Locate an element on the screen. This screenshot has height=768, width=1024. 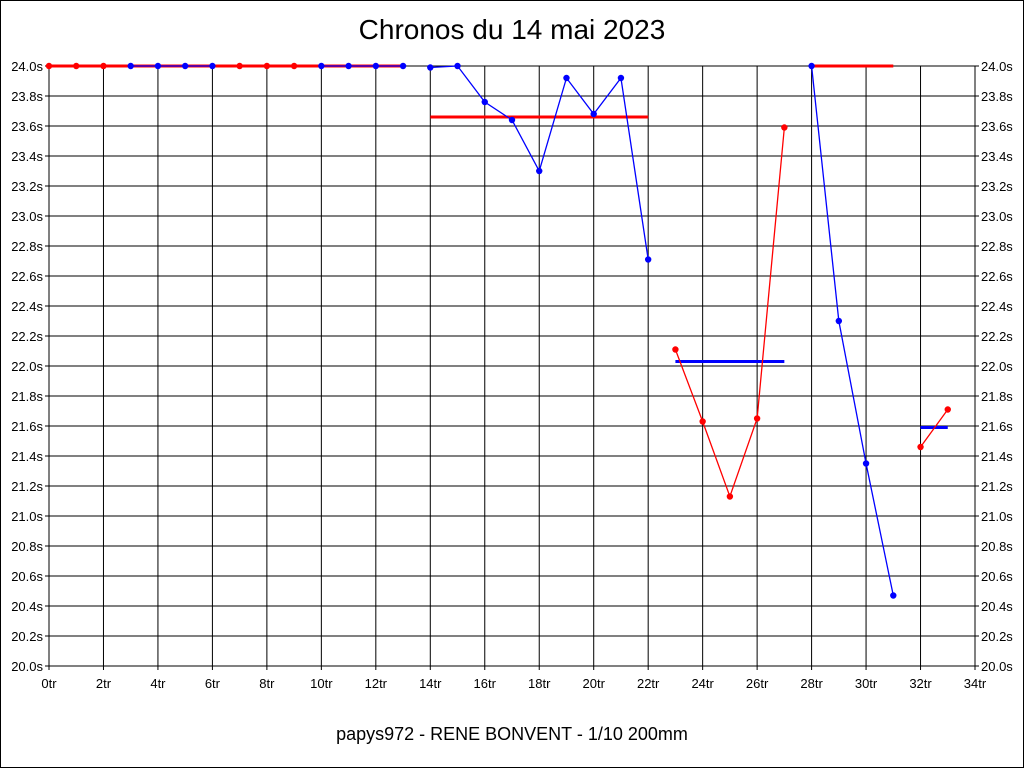
y-tick-label-right: 23.4s is located at coordinates (997, 156).